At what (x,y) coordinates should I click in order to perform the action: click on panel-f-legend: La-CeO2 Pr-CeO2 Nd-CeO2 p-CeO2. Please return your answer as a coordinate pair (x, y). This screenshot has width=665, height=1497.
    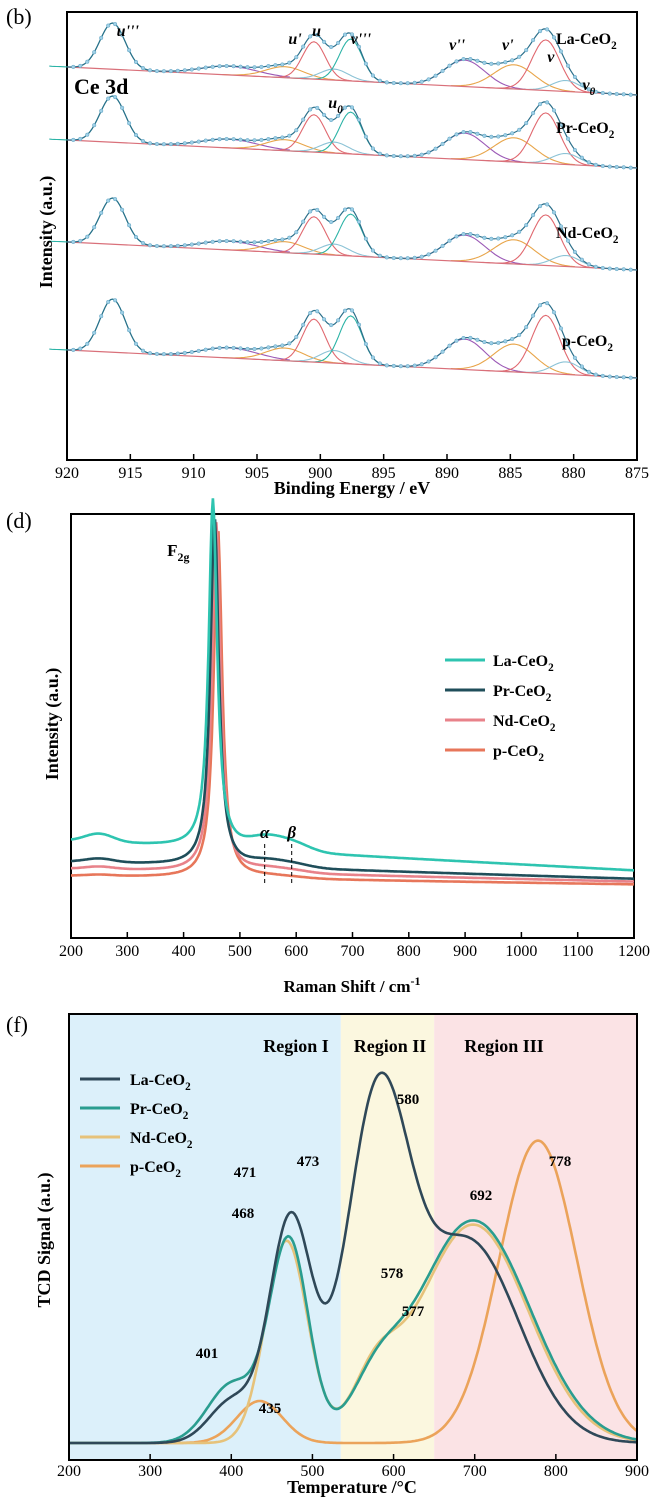
    Looking at the image, I should click on (136, 1126).